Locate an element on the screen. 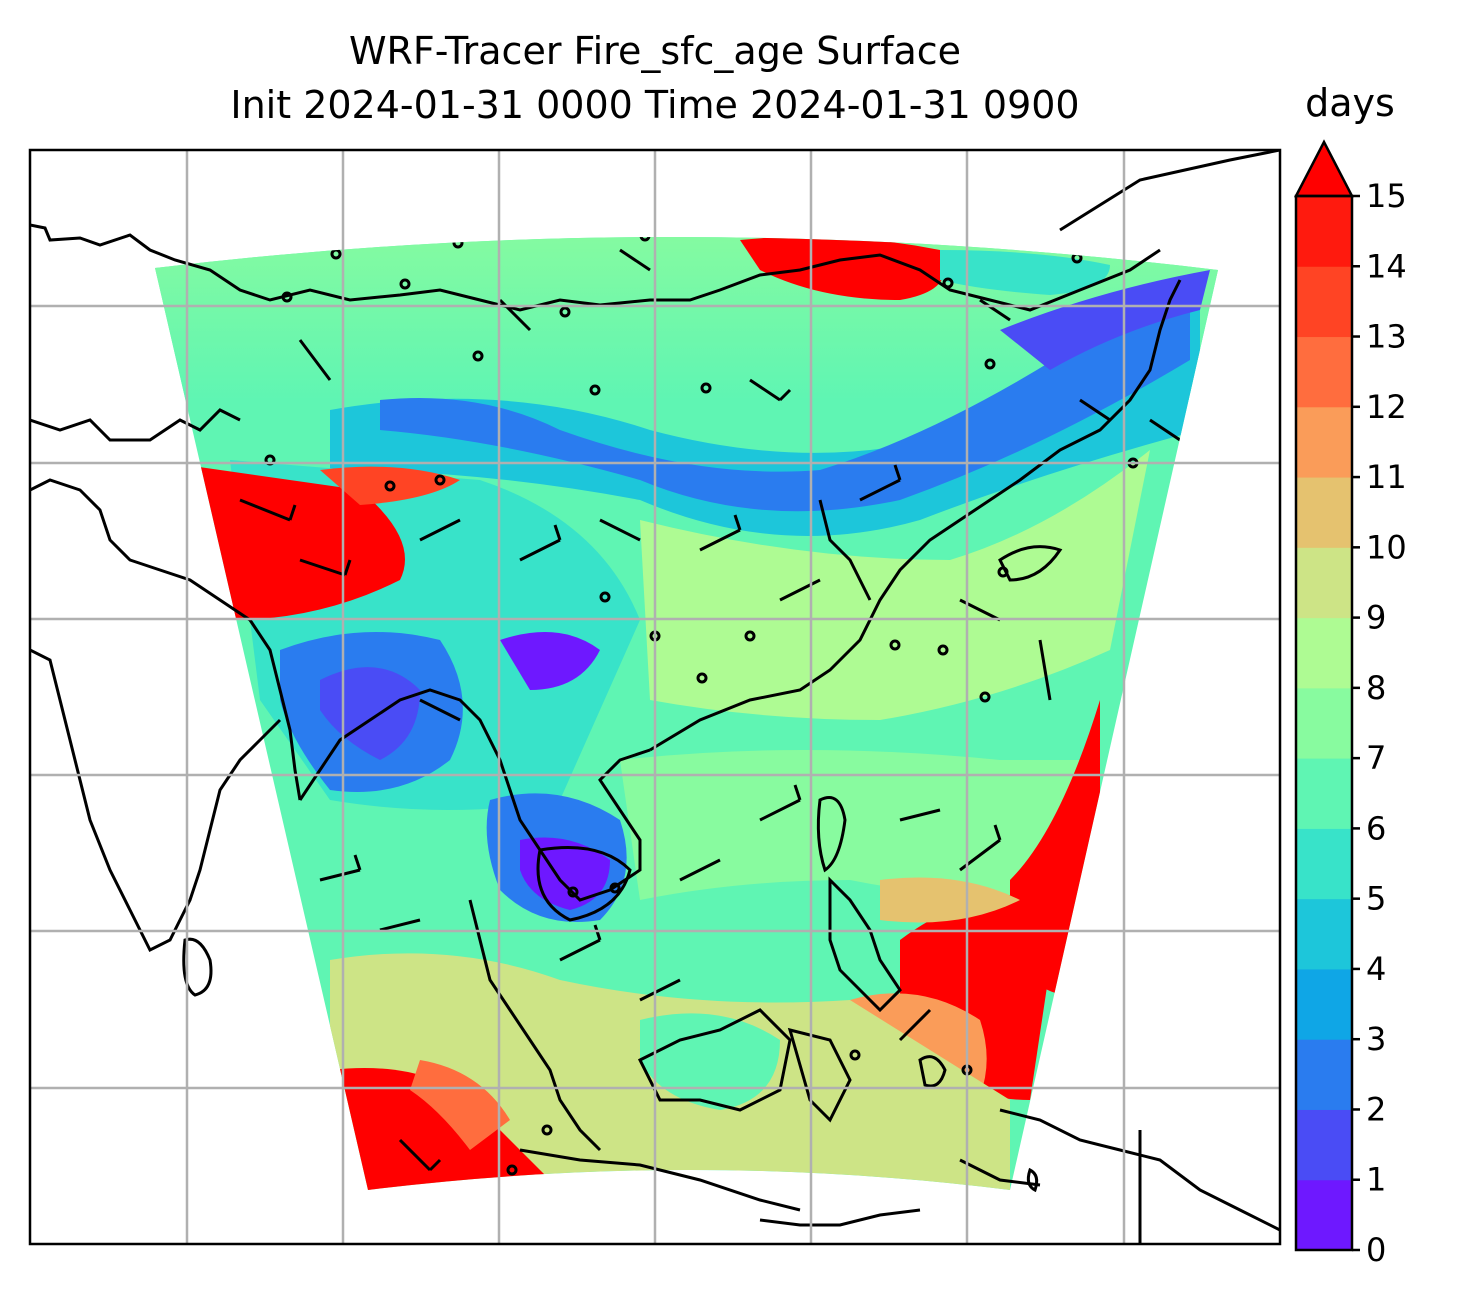 The width and height of the screenshot is (1462, 1306). colorbar-tick-label: 3 is located at coordinates (1376, 1039).